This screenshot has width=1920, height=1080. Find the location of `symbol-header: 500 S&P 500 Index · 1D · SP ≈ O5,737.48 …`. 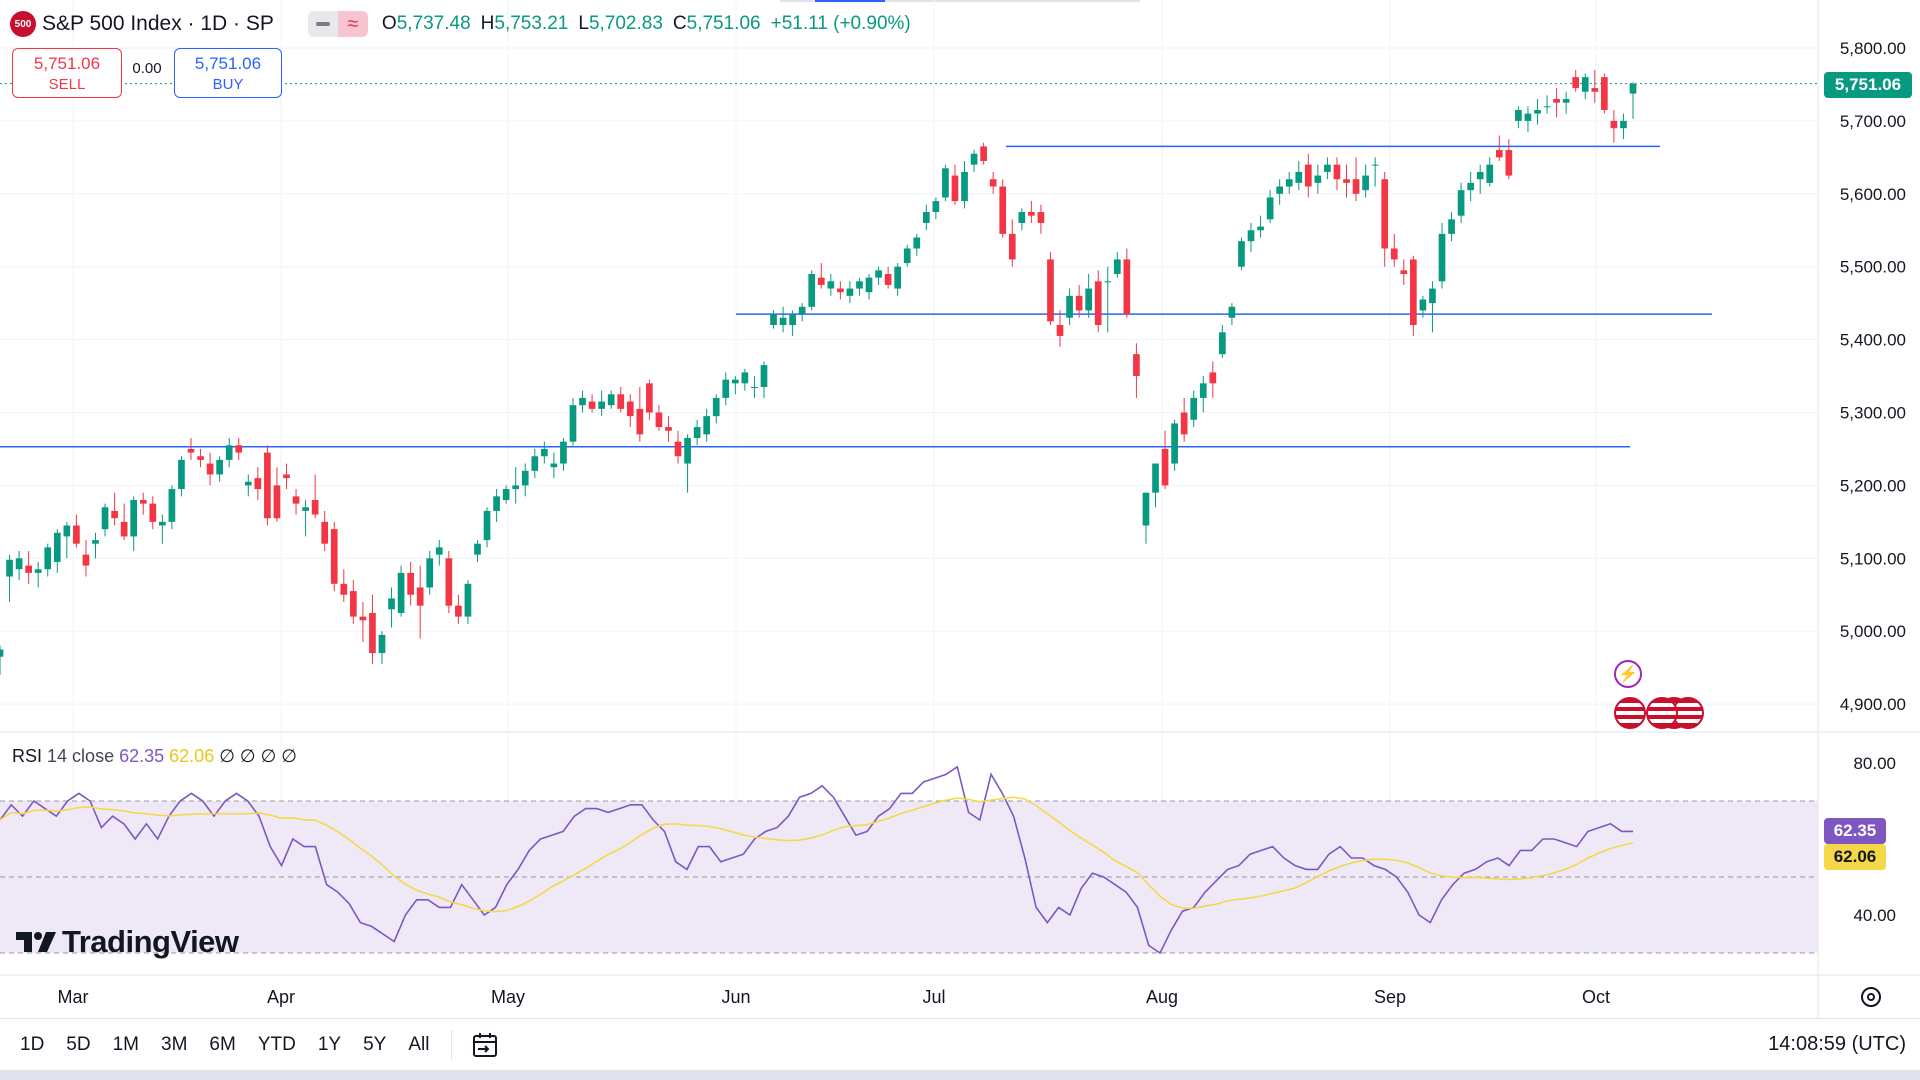

symbol-header: 500 S&P 500 Index · 1D · SP ≈ O5,737.48 … is located at coordinates (465, 24).